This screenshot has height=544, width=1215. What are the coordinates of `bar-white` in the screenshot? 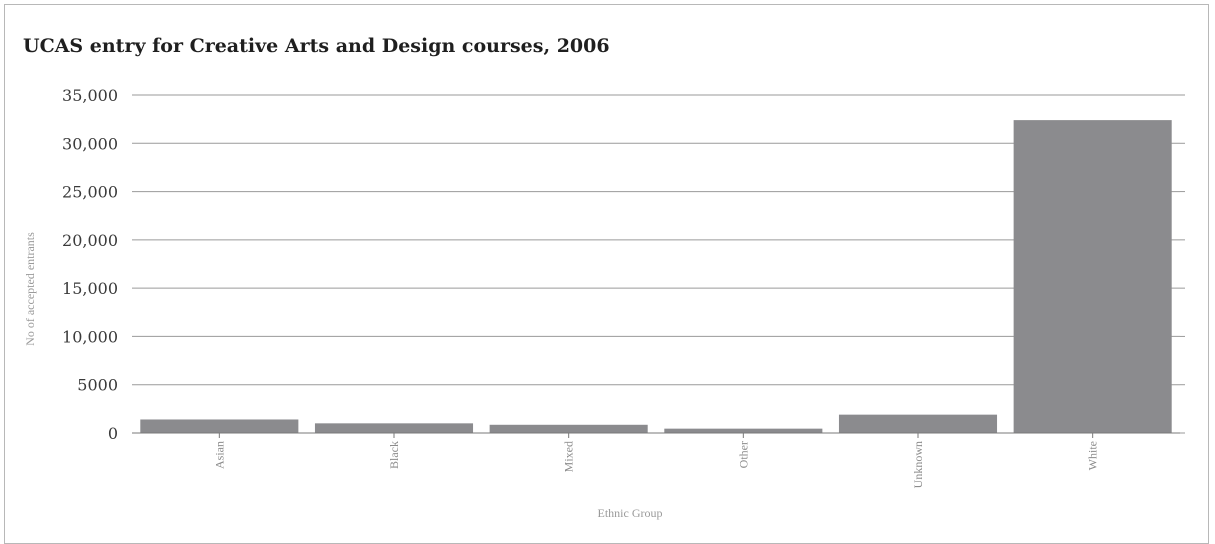 It's located at (1092, 276).